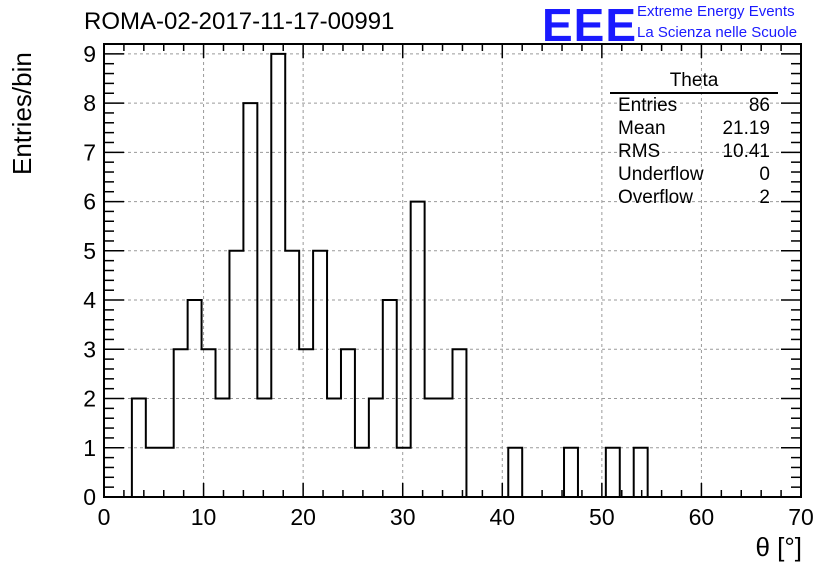 The image size is (836, 572). I want to click on y-tick-label: 9, so click(89, 54).